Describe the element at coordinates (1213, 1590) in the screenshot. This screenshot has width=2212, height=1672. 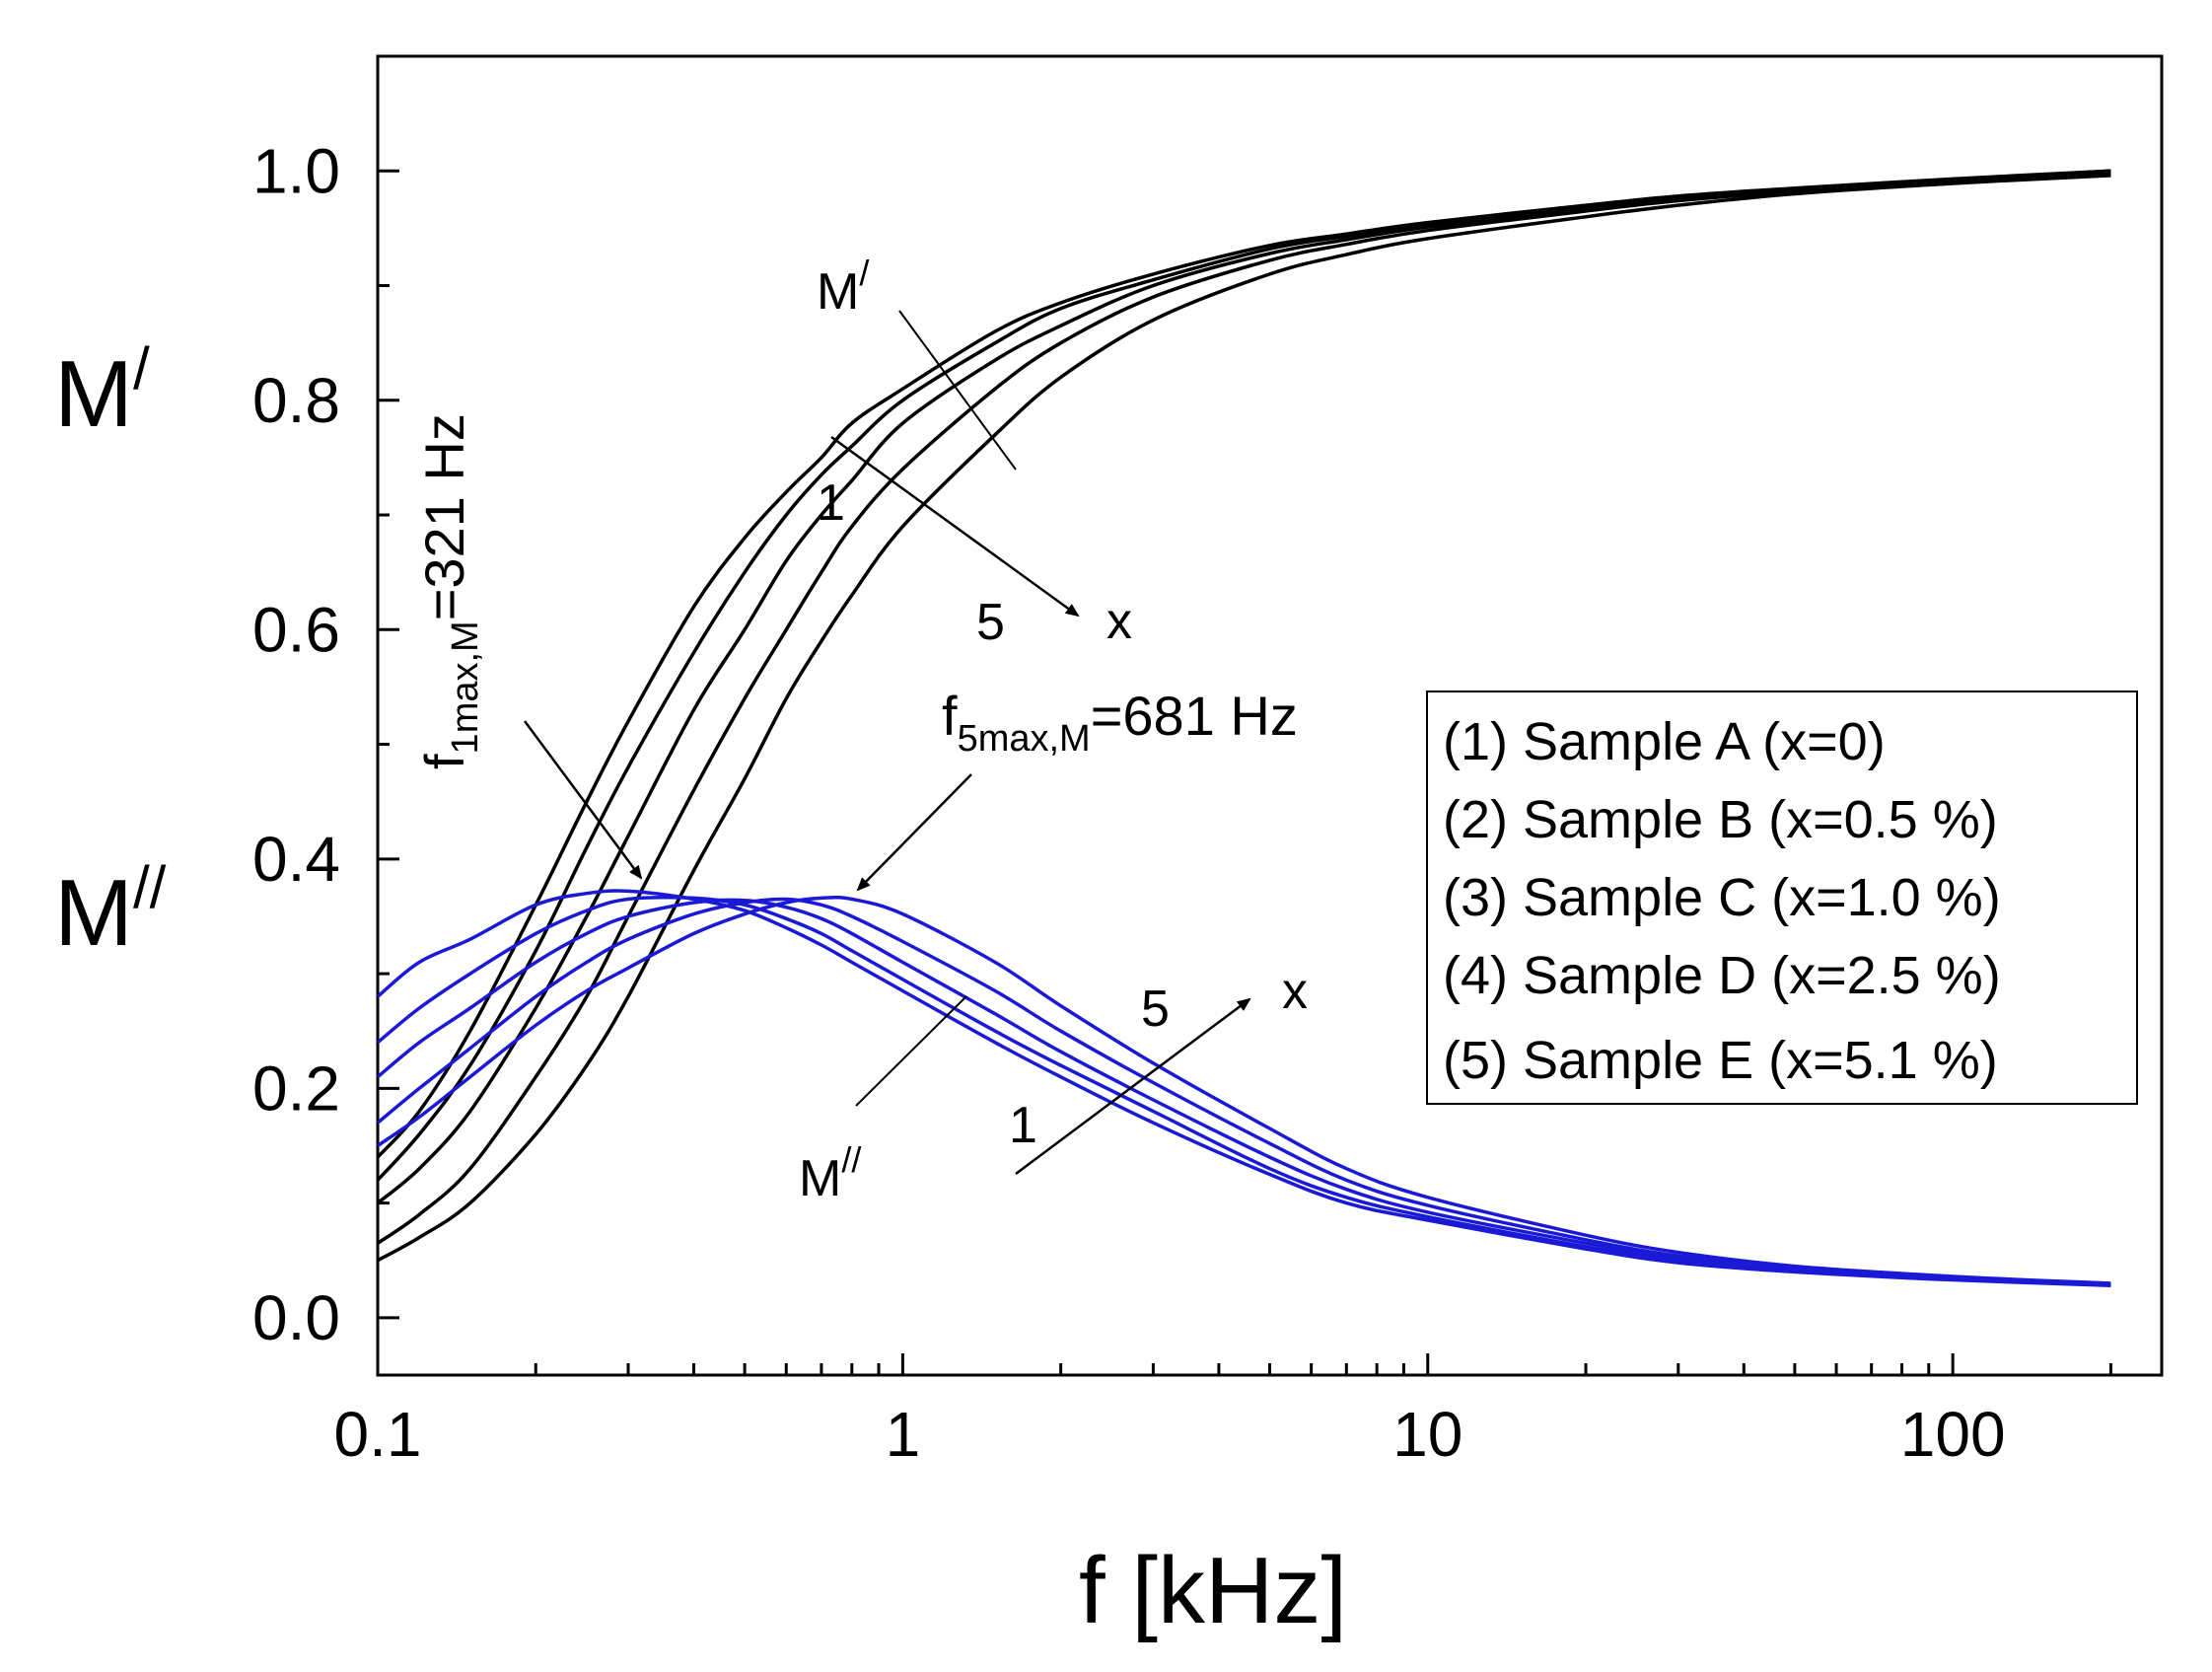
I see `x-axis-title: f [kHz]` at that location.